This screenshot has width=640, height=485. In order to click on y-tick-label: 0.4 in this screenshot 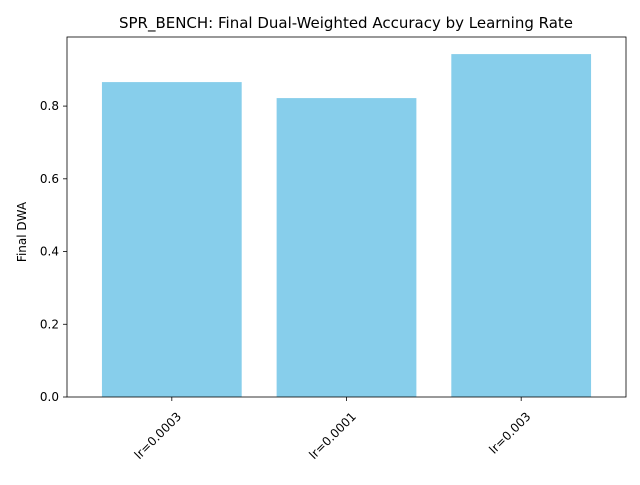, I will do `click(49, 252)`.